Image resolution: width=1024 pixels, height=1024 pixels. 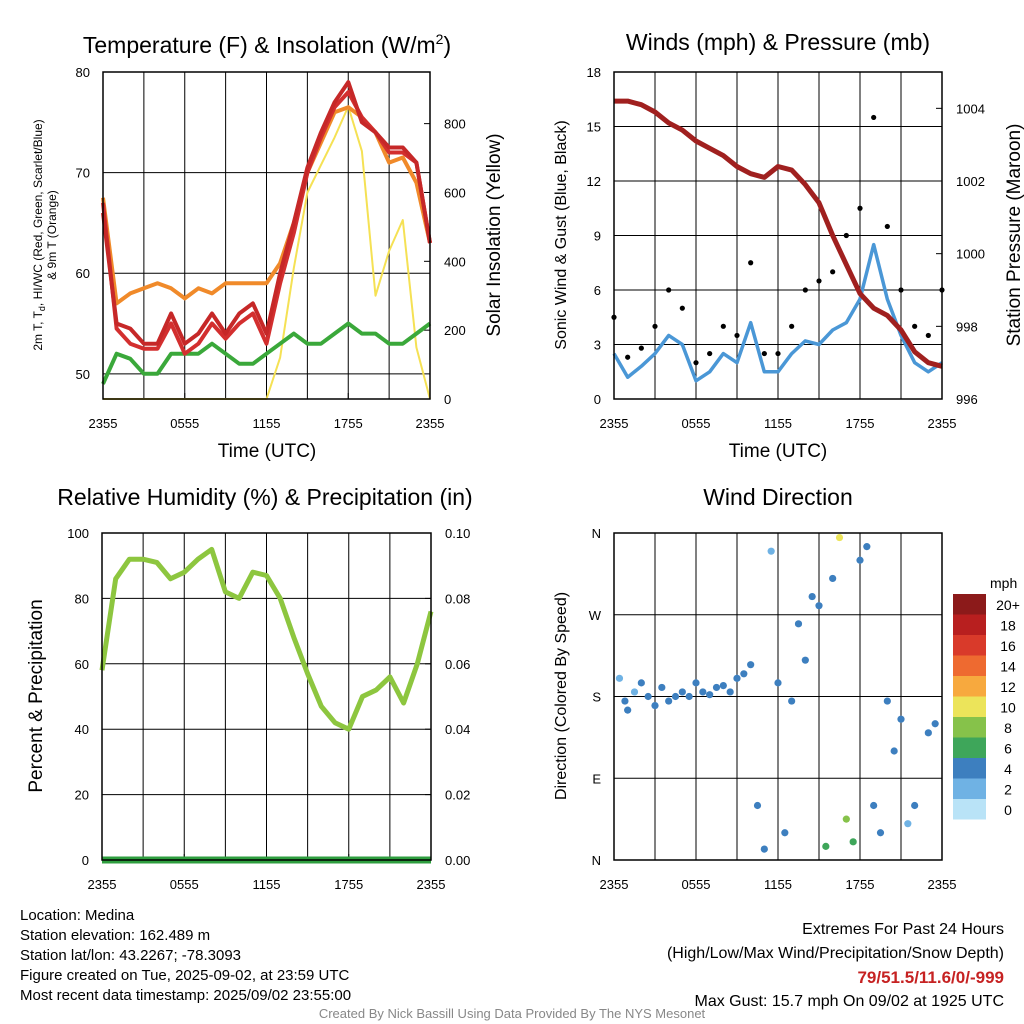 What do you see at coordinates (267, 44) in the screenshot?
I see `temp-title: Temperature (F) & Insolation (W/m2)` at bounding box center [267, 44].